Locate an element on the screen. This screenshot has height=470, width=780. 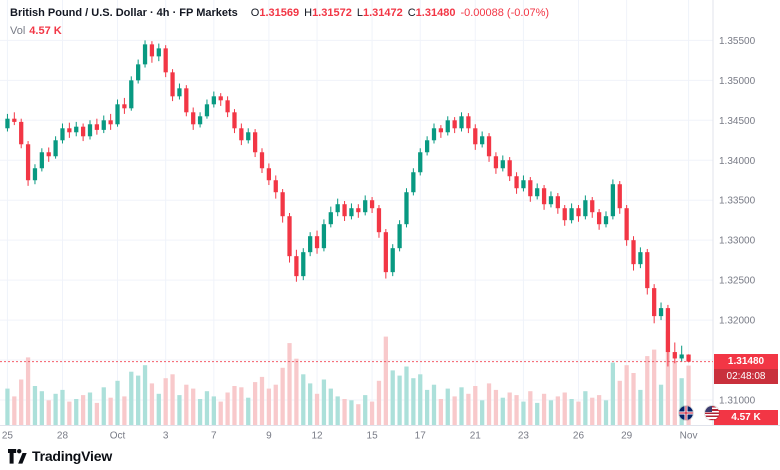
time-tick-label: 29 is located at coordinates (627, 436).